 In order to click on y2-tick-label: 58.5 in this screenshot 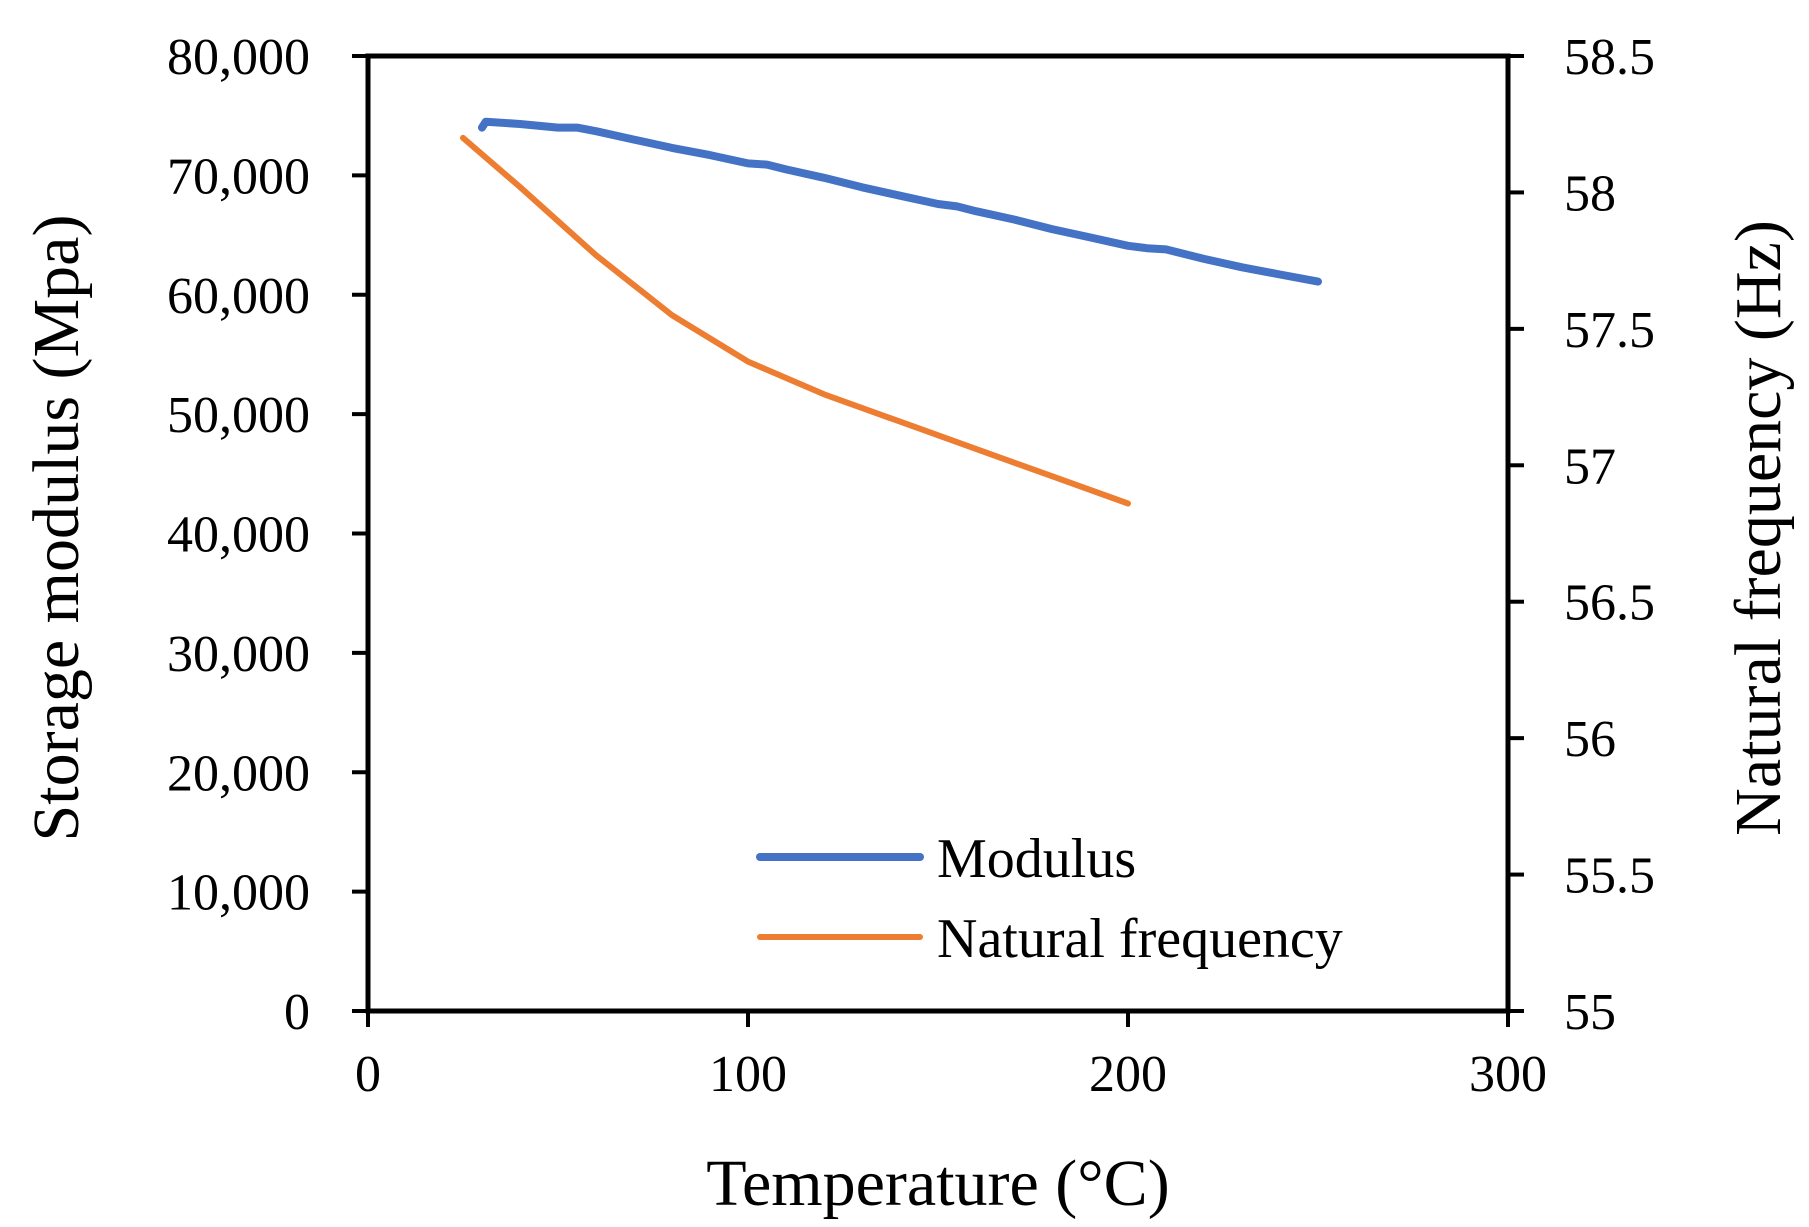, I will do `click(1609, 57)`.